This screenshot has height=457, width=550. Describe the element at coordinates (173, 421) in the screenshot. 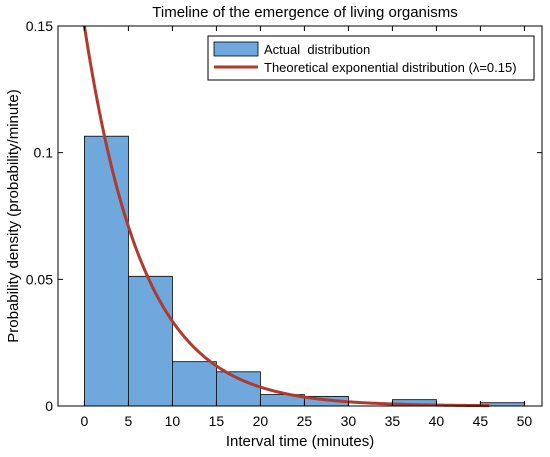

I see `x-tick-label: 10` at that location.